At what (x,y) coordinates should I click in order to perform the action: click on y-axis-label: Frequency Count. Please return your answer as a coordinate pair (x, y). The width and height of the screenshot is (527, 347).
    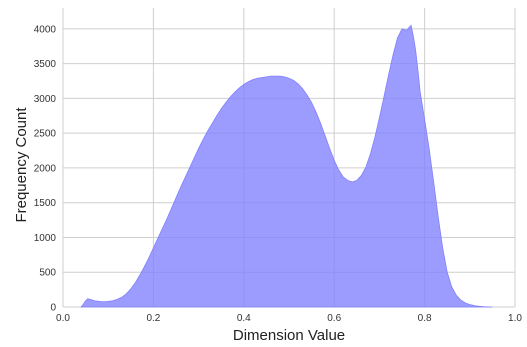
    Looking at the image, I should click on (21, 165).